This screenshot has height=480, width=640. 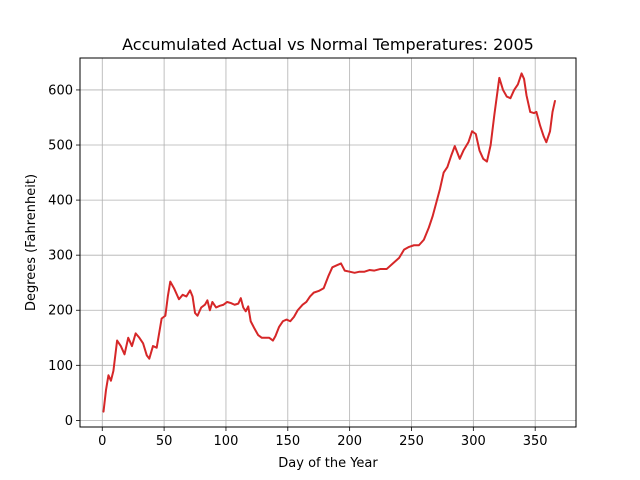 I want to click on y-tick-layer: 0 100 200 300 400 500 600, so click(x=64, y=256).